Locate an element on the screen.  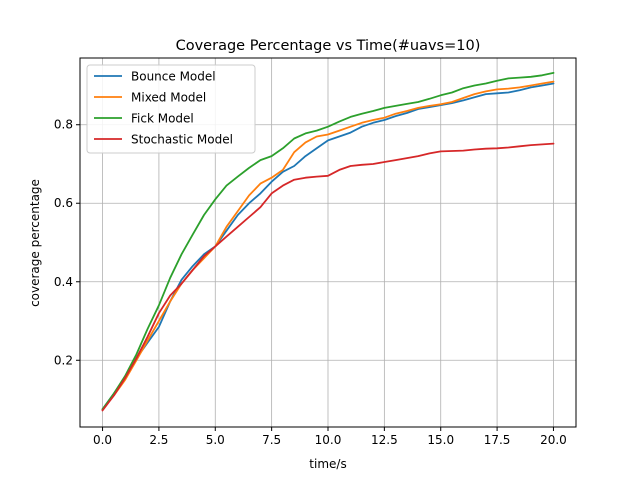
y-axis-label: coverage percentage is located at coordinates (35, 243).